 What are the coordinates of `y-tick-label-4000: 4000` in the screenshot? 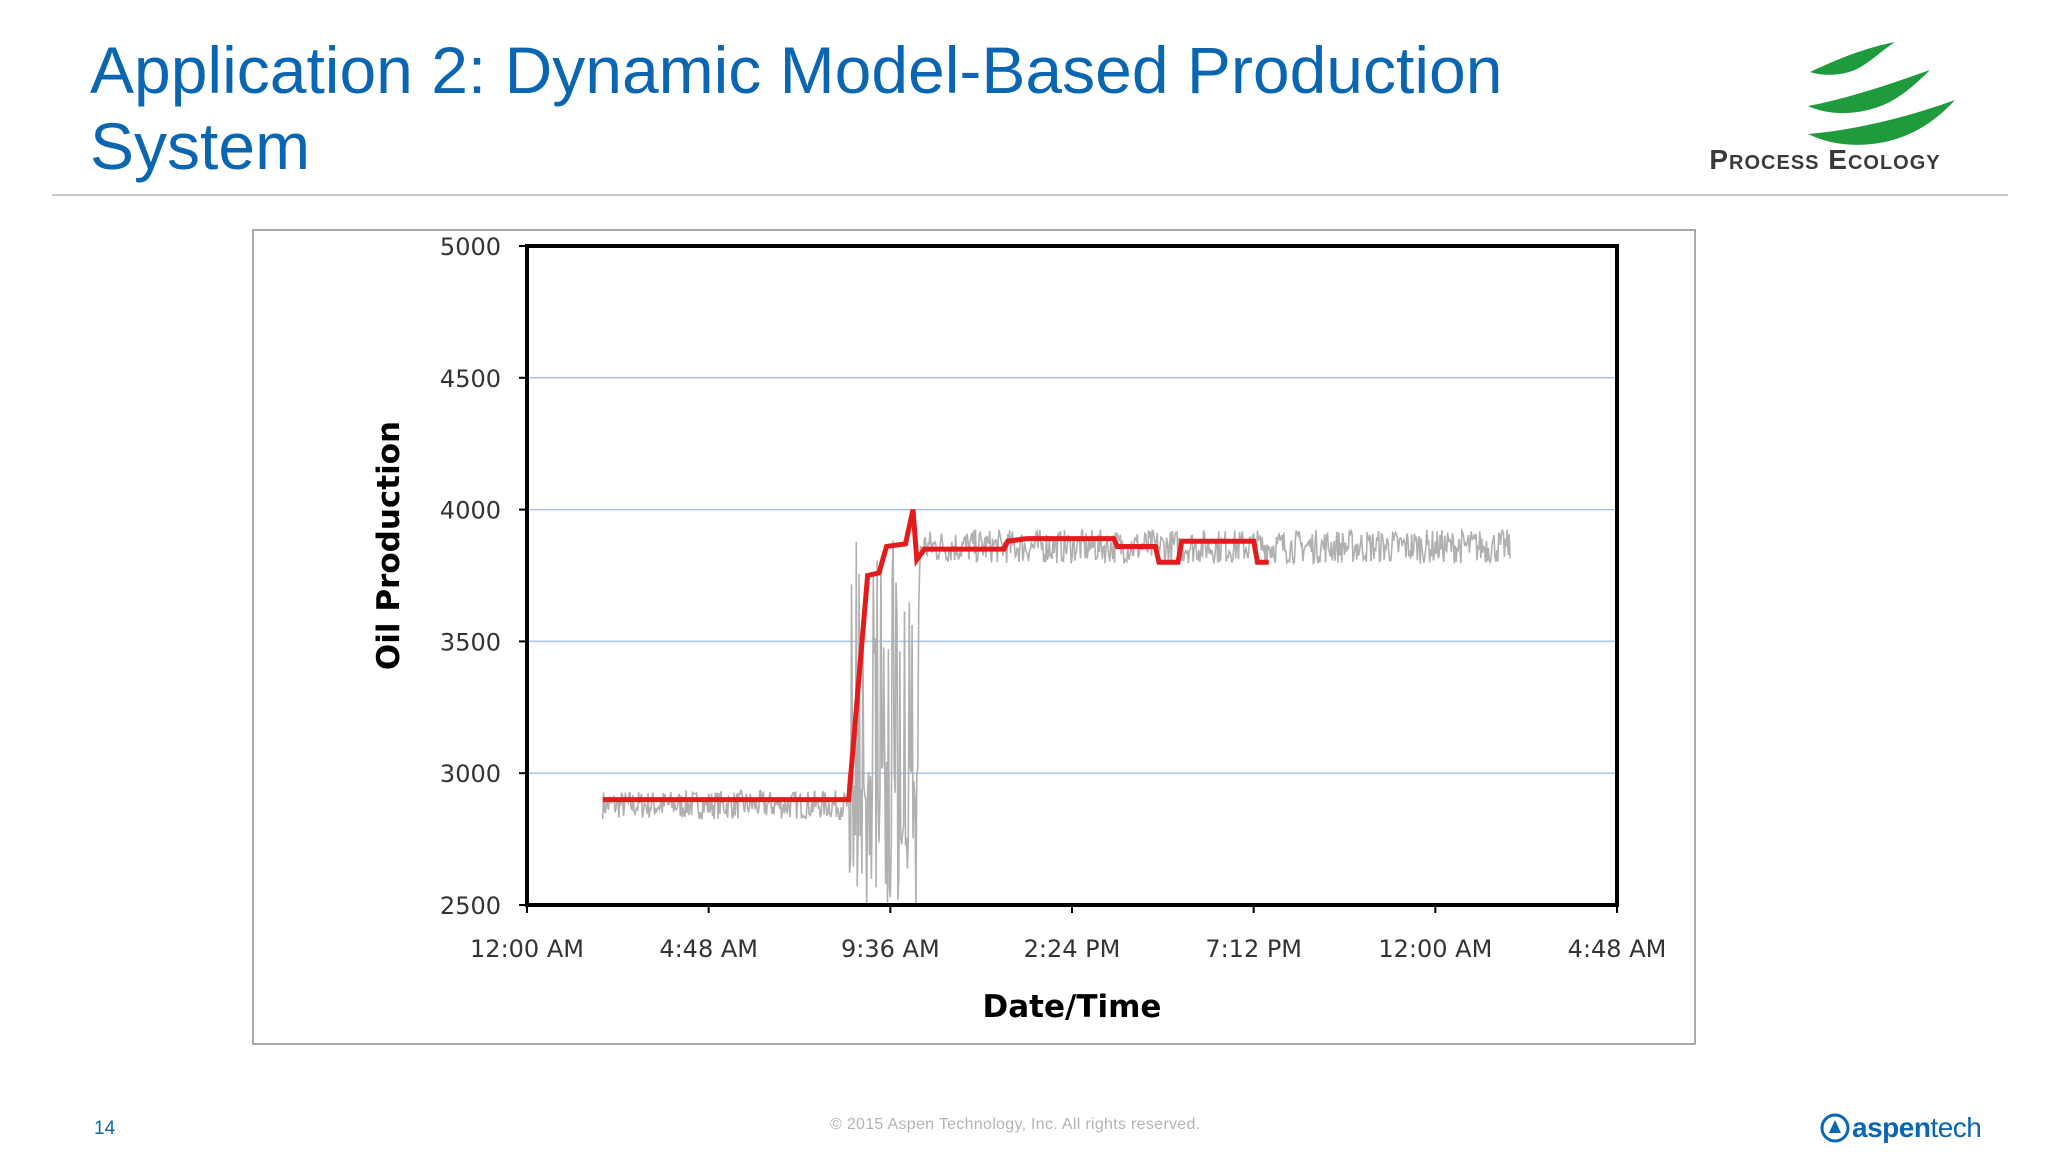 It's located at (470, 511).